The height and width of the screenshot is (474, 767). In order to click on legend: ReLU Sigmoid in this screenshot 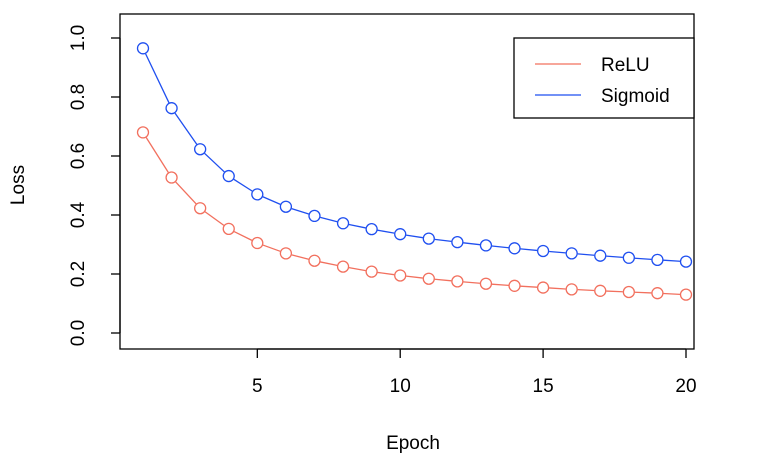, I will do `click(604, 78)`.